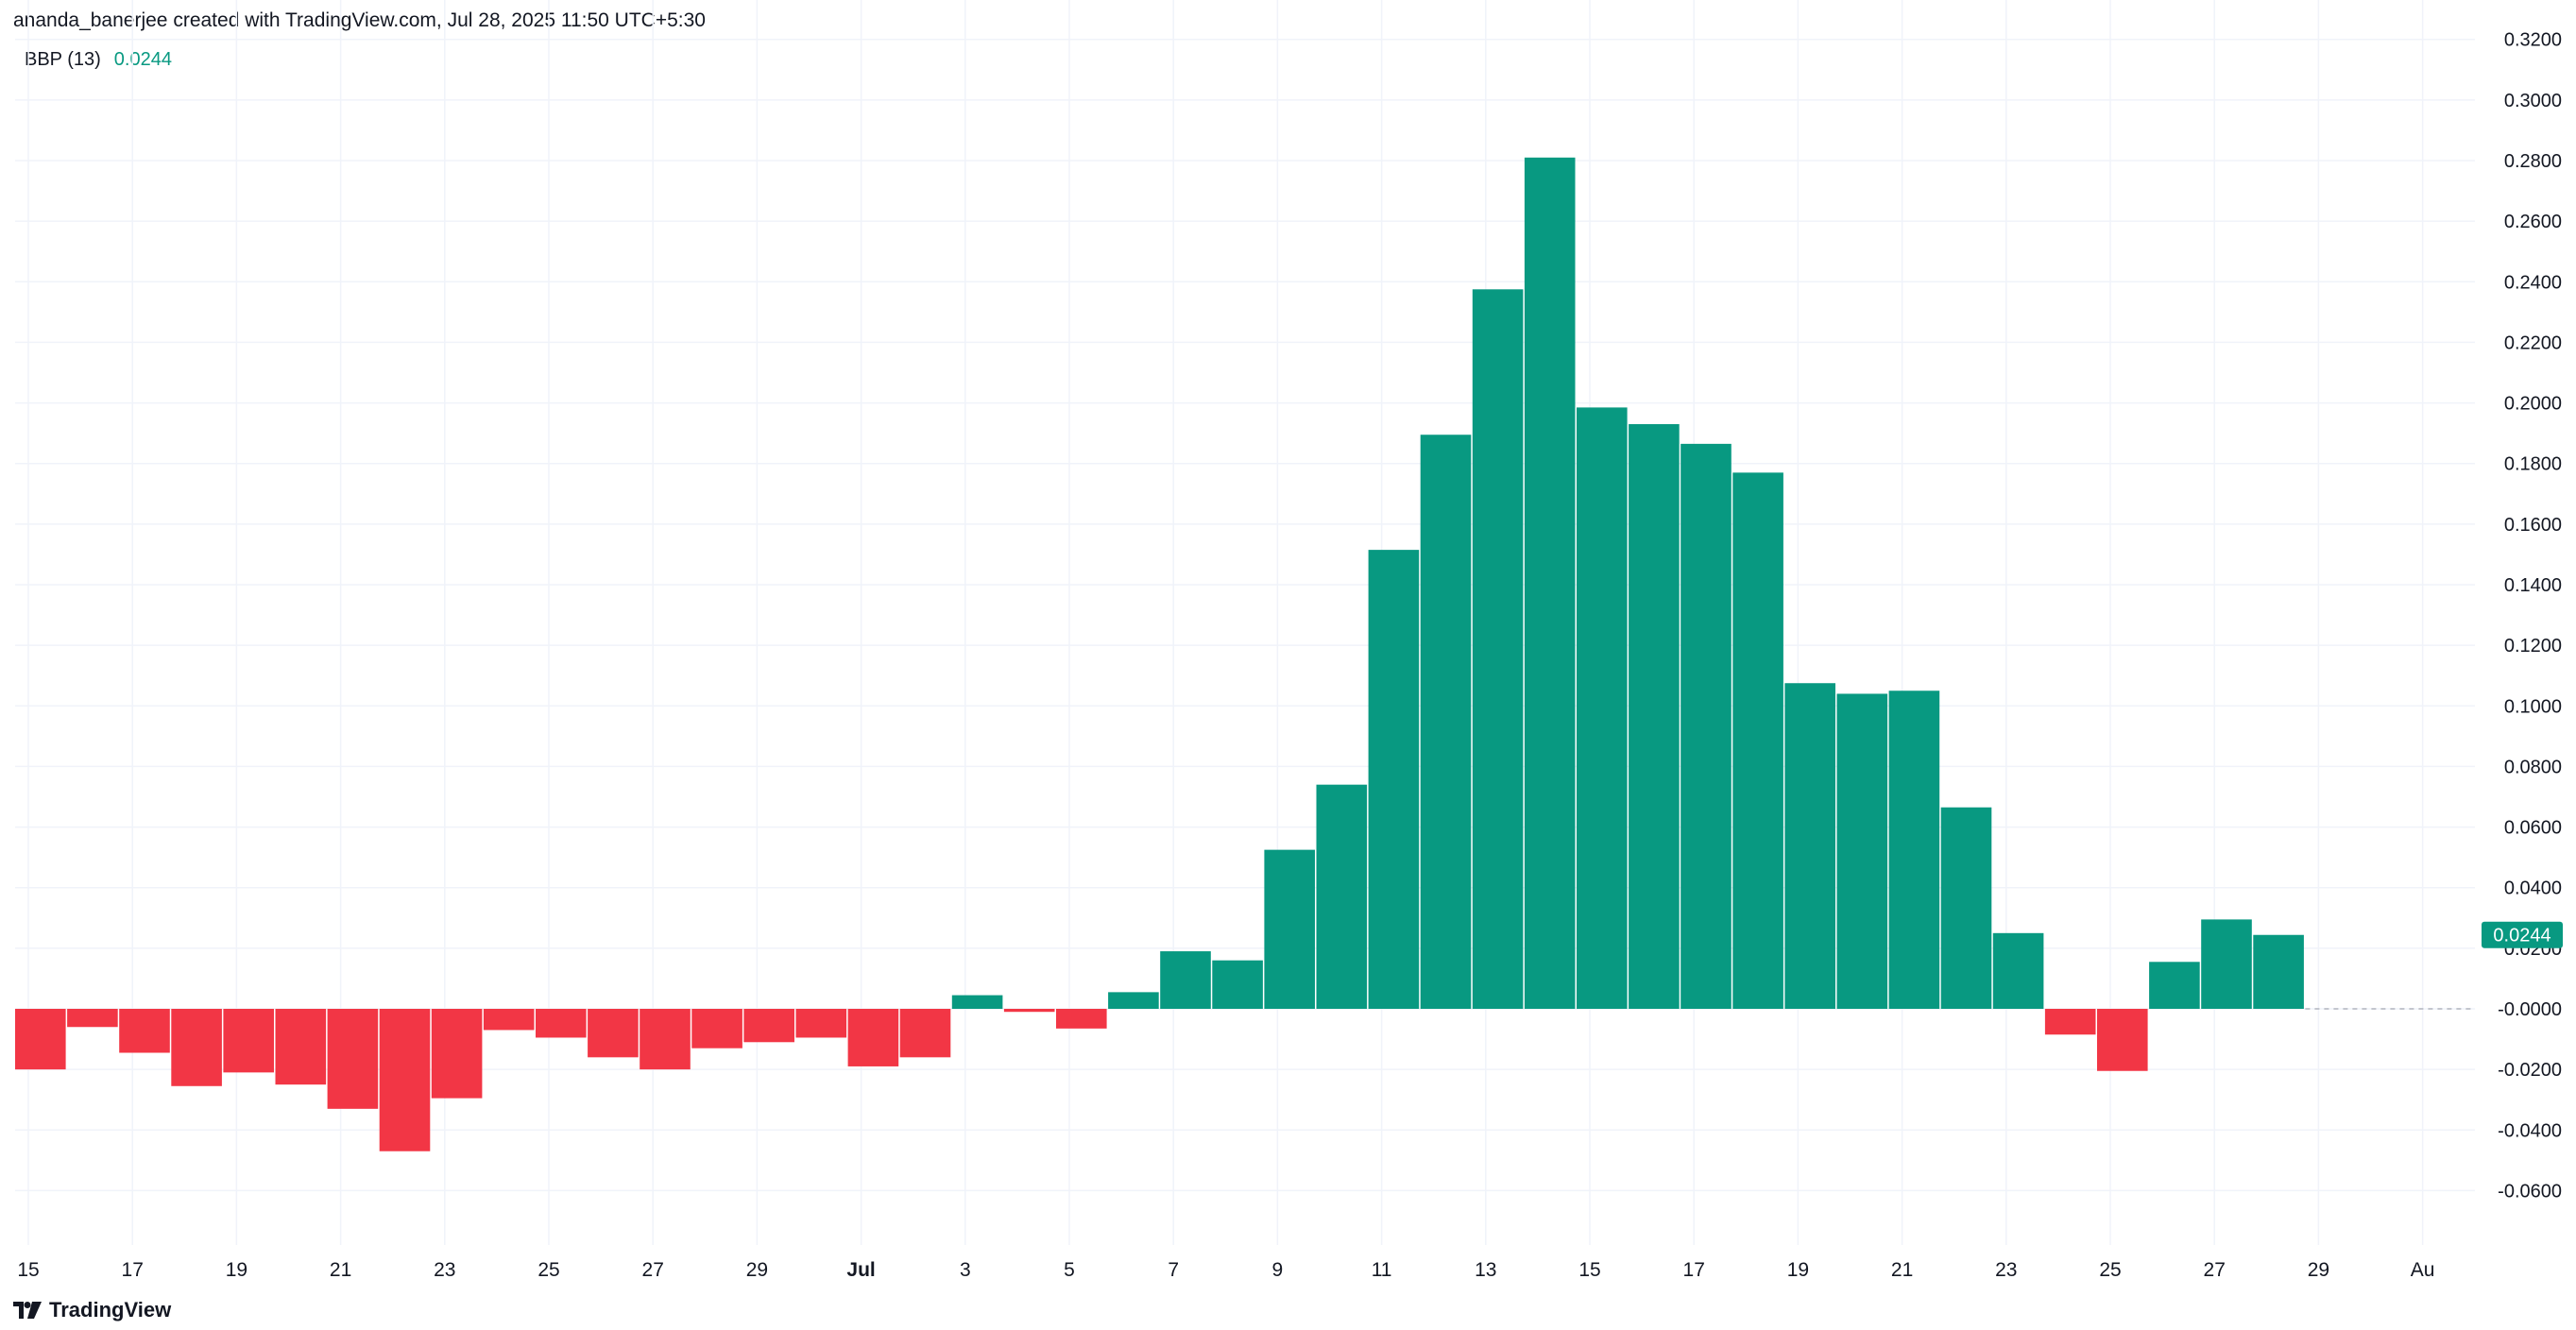 This screenshot has width=2576, height=1330. Describe the element at coordinates (2533, 828) in the screenshot. I see `y-tick-label: 0.0600` at that location.